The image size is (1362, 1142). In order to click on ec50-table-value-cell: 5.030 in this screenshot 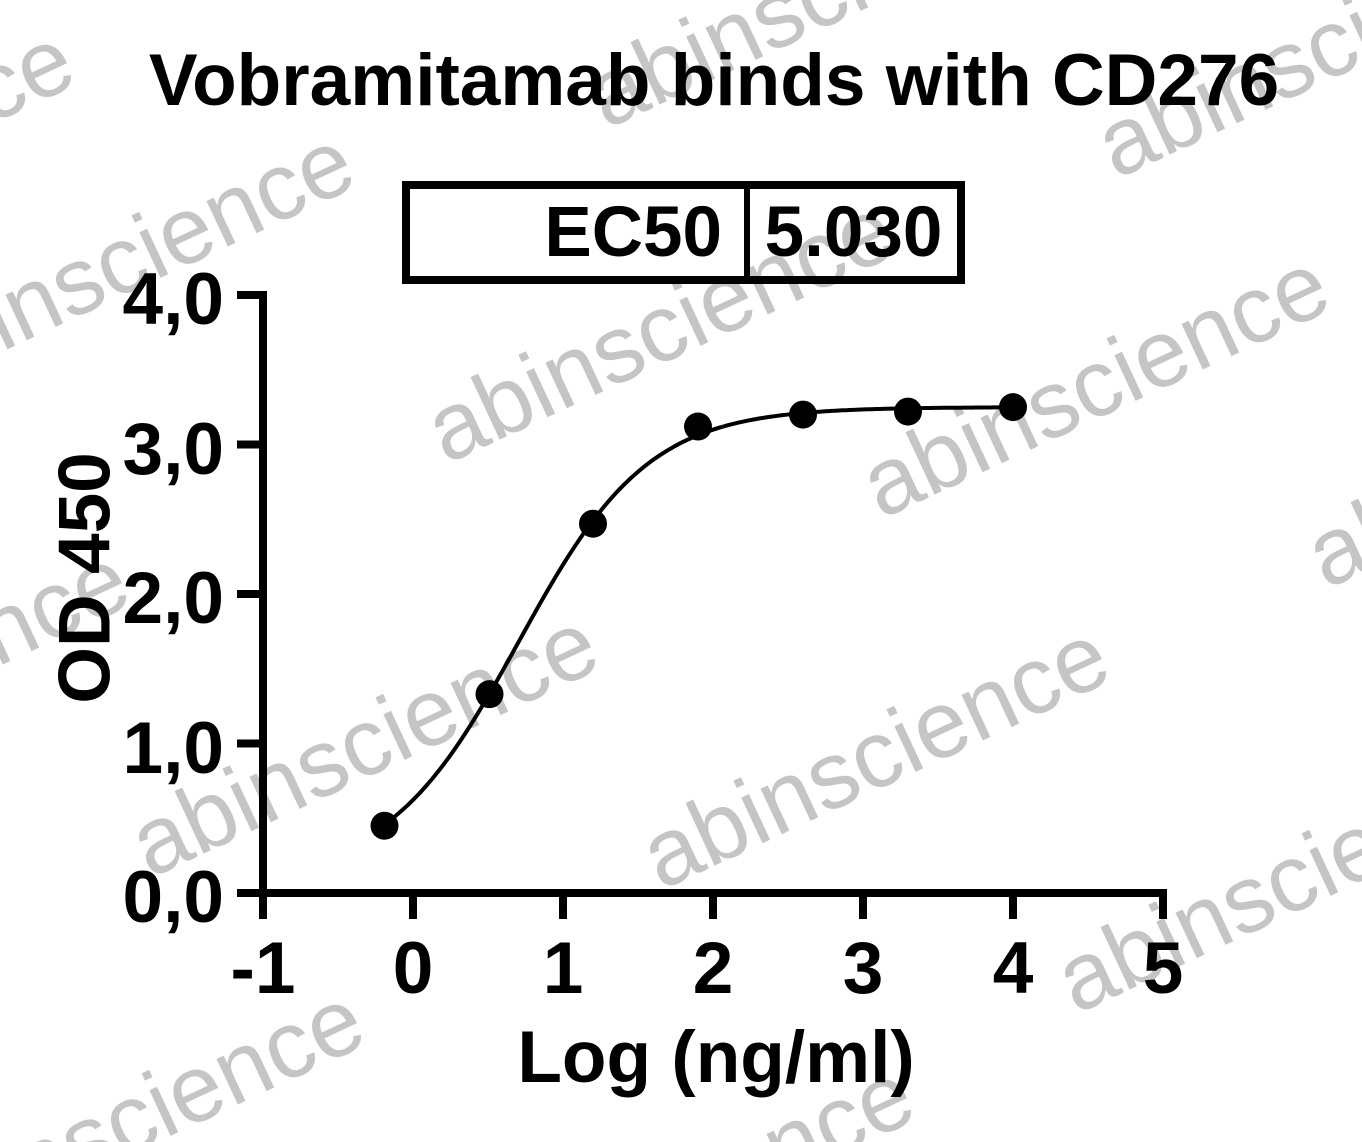, I will do `click(853, 232)`.